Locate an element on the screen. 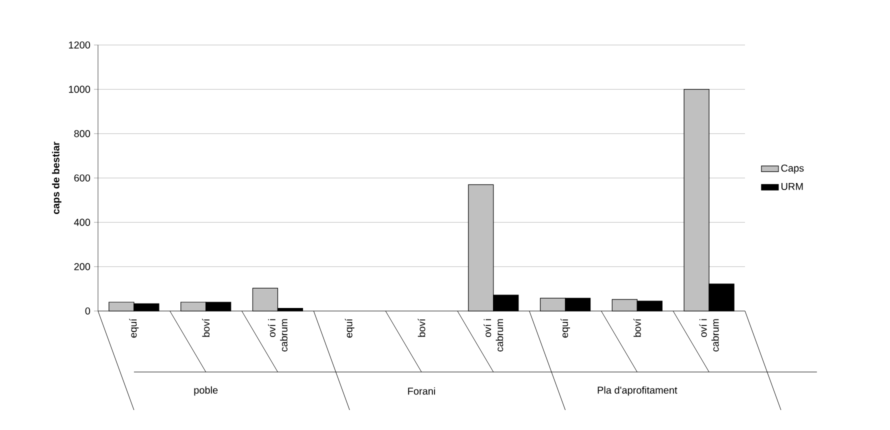 This screenshot has width=890, height=430. text: Pla d'aprofitament is located at coordinates (638, 391).